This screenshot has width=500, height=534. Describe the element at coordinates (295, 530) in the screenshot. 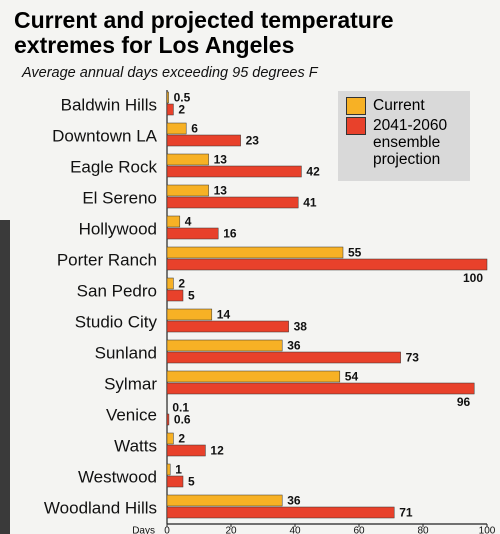

I see `x-tick-label: 40` at that location.